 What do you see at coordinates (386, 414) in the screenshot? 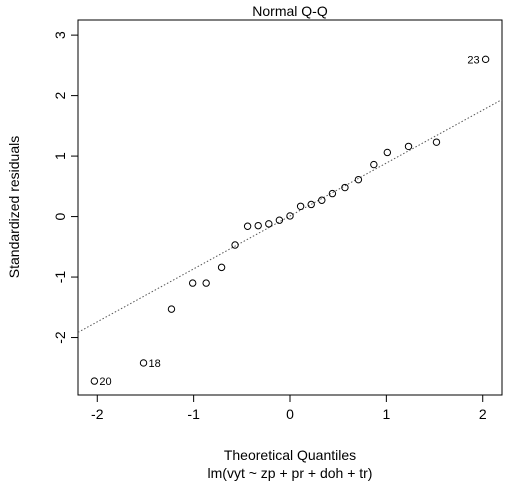
I see `x-tick-label: 1` at bounding box center [386, 414].